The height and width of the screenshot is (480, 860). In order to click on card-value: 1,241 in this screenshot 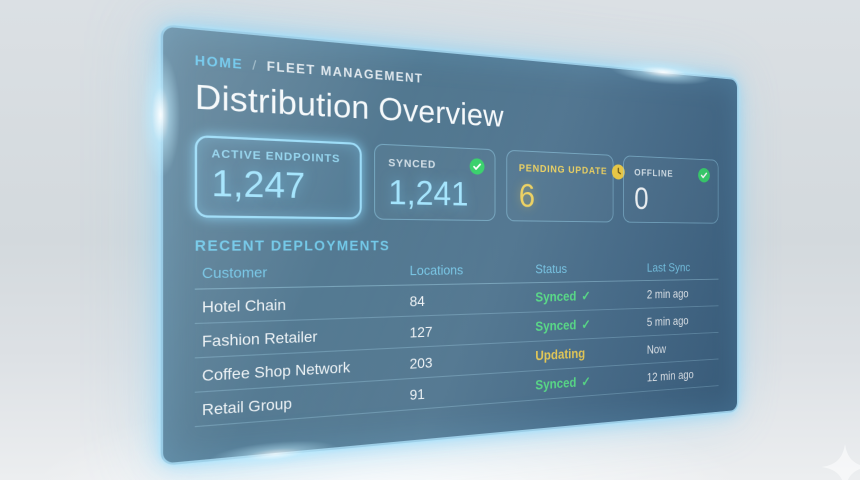, I will do `click(428, 192)`.